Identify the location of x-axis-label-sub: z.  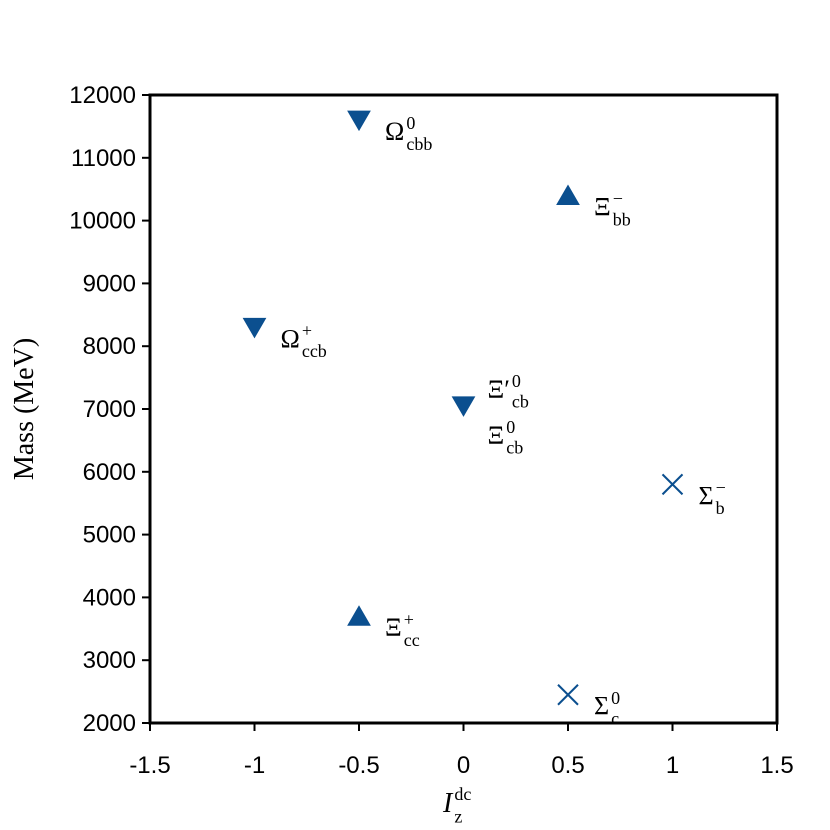
(458, 817).